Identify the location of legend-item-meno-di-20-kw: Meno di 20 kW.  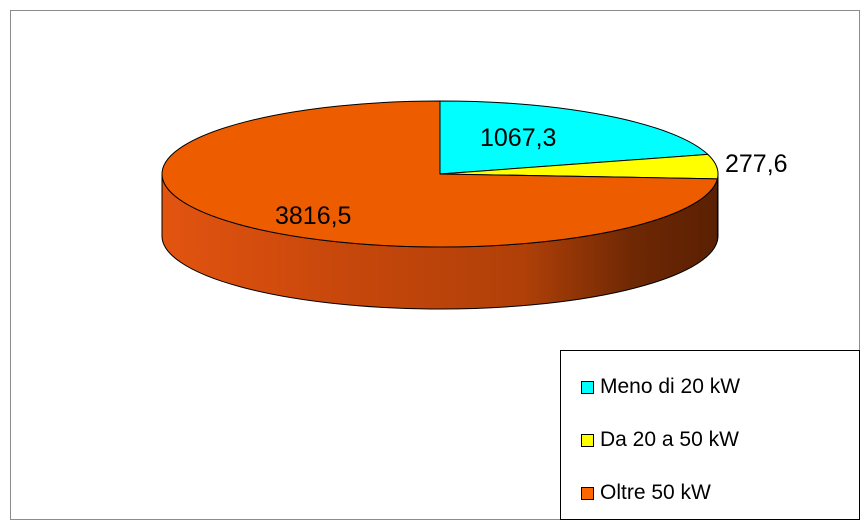
(660, 387).